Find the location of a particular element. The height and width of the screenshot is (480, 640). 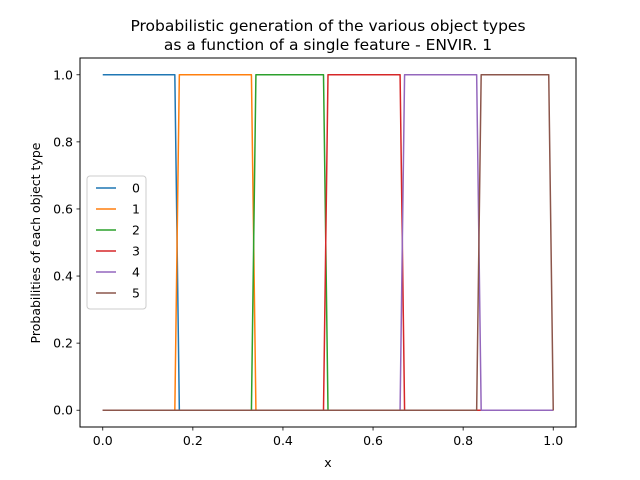

x-tick-label: 0.4 is located at coordinates (283, 440).